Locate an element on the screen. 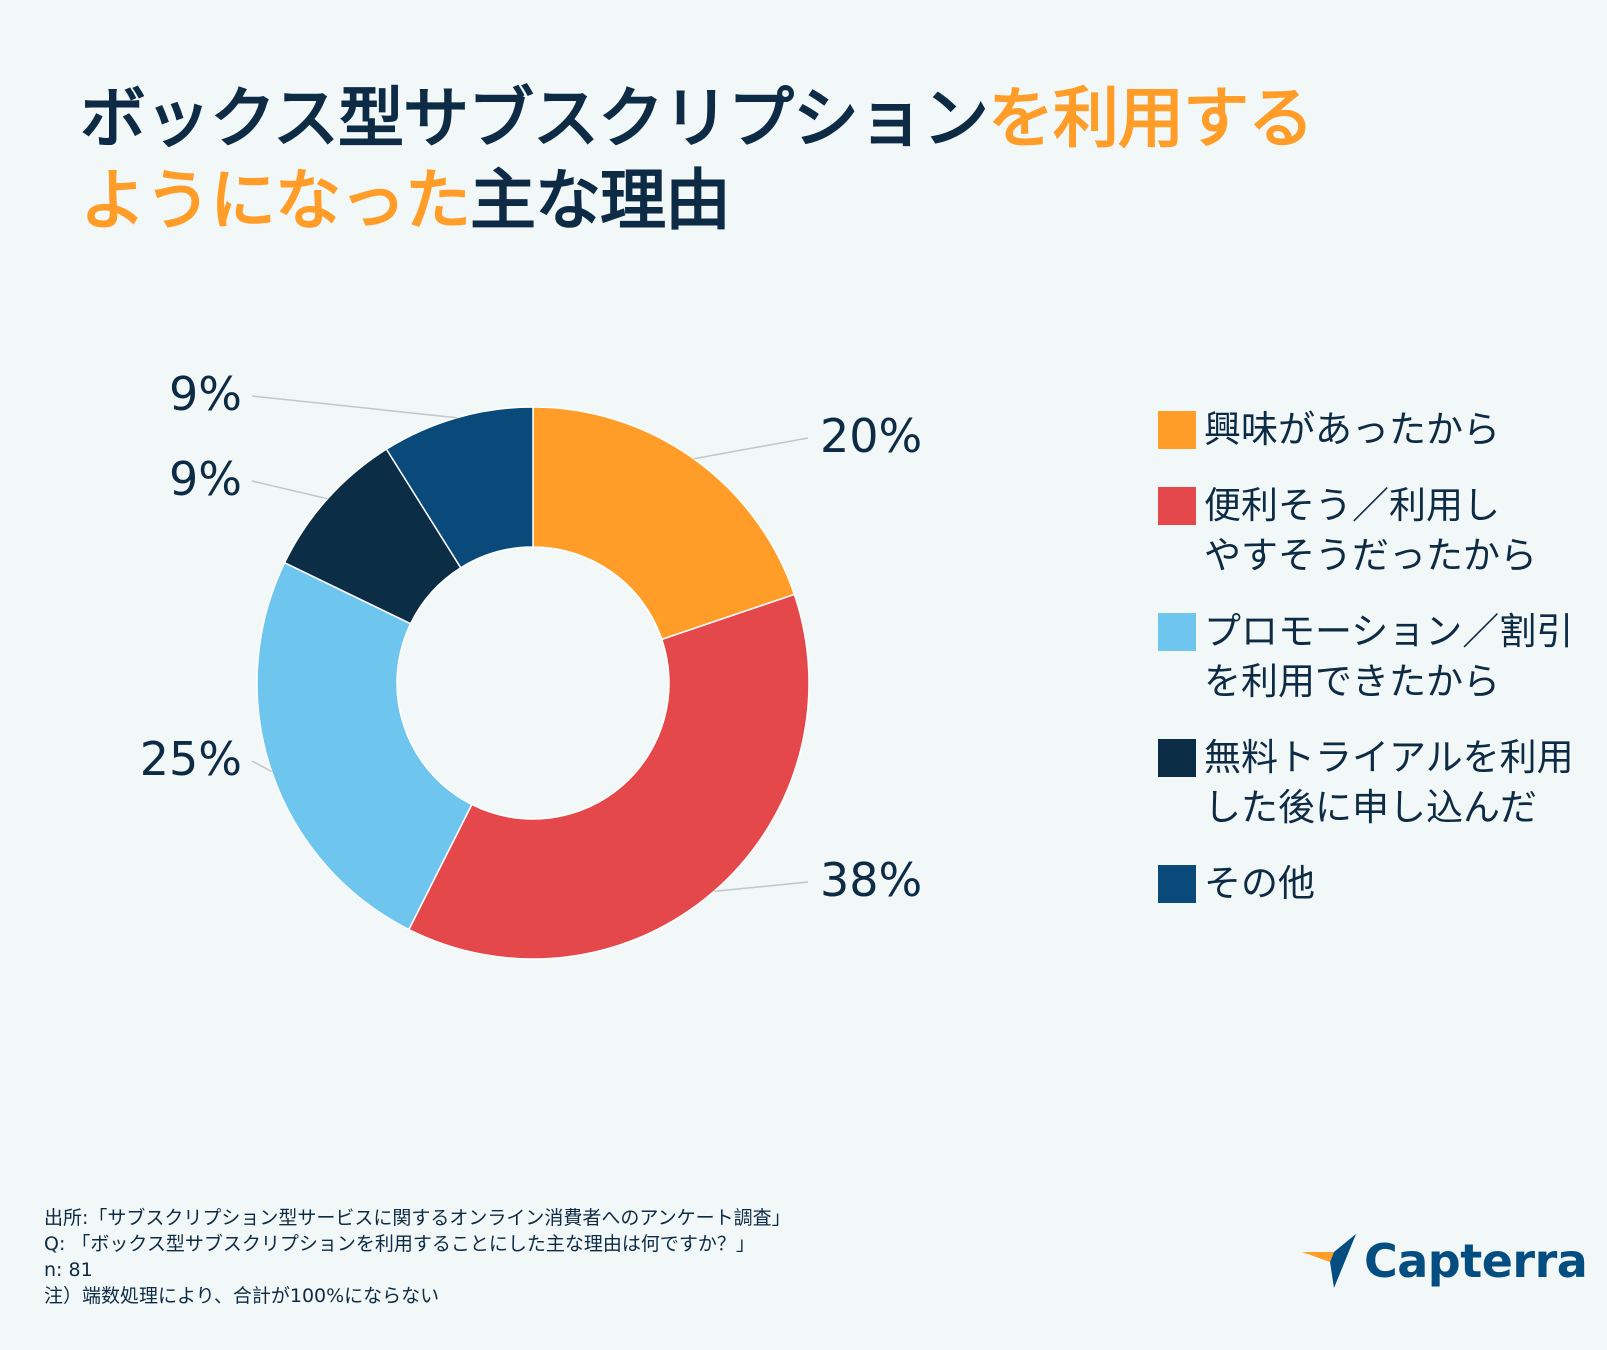 The width and height of the screenshot is (1607, 1350). legend-item-other: その他 is located at coordinates (1378, 884).